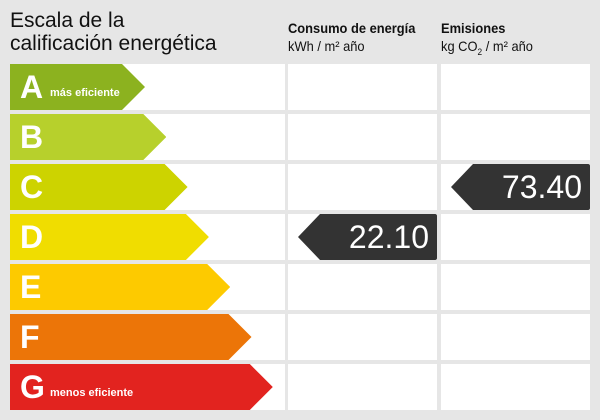  What do you see at coordinates (30, 337) in the screenshot?
I see `class-letter: F` at bounding box center [30, 337].